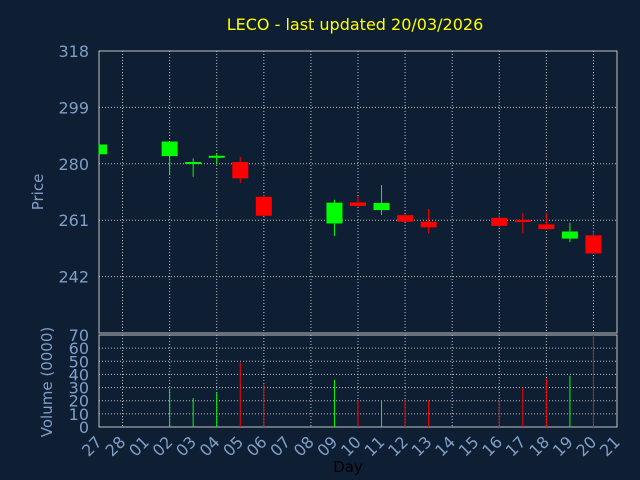 Image resolution: width=640 pixels, height=480 pixels. Describe the element at coordinates (73, 51) in the screenshot. I see `price-tick-label: 318` at that location.